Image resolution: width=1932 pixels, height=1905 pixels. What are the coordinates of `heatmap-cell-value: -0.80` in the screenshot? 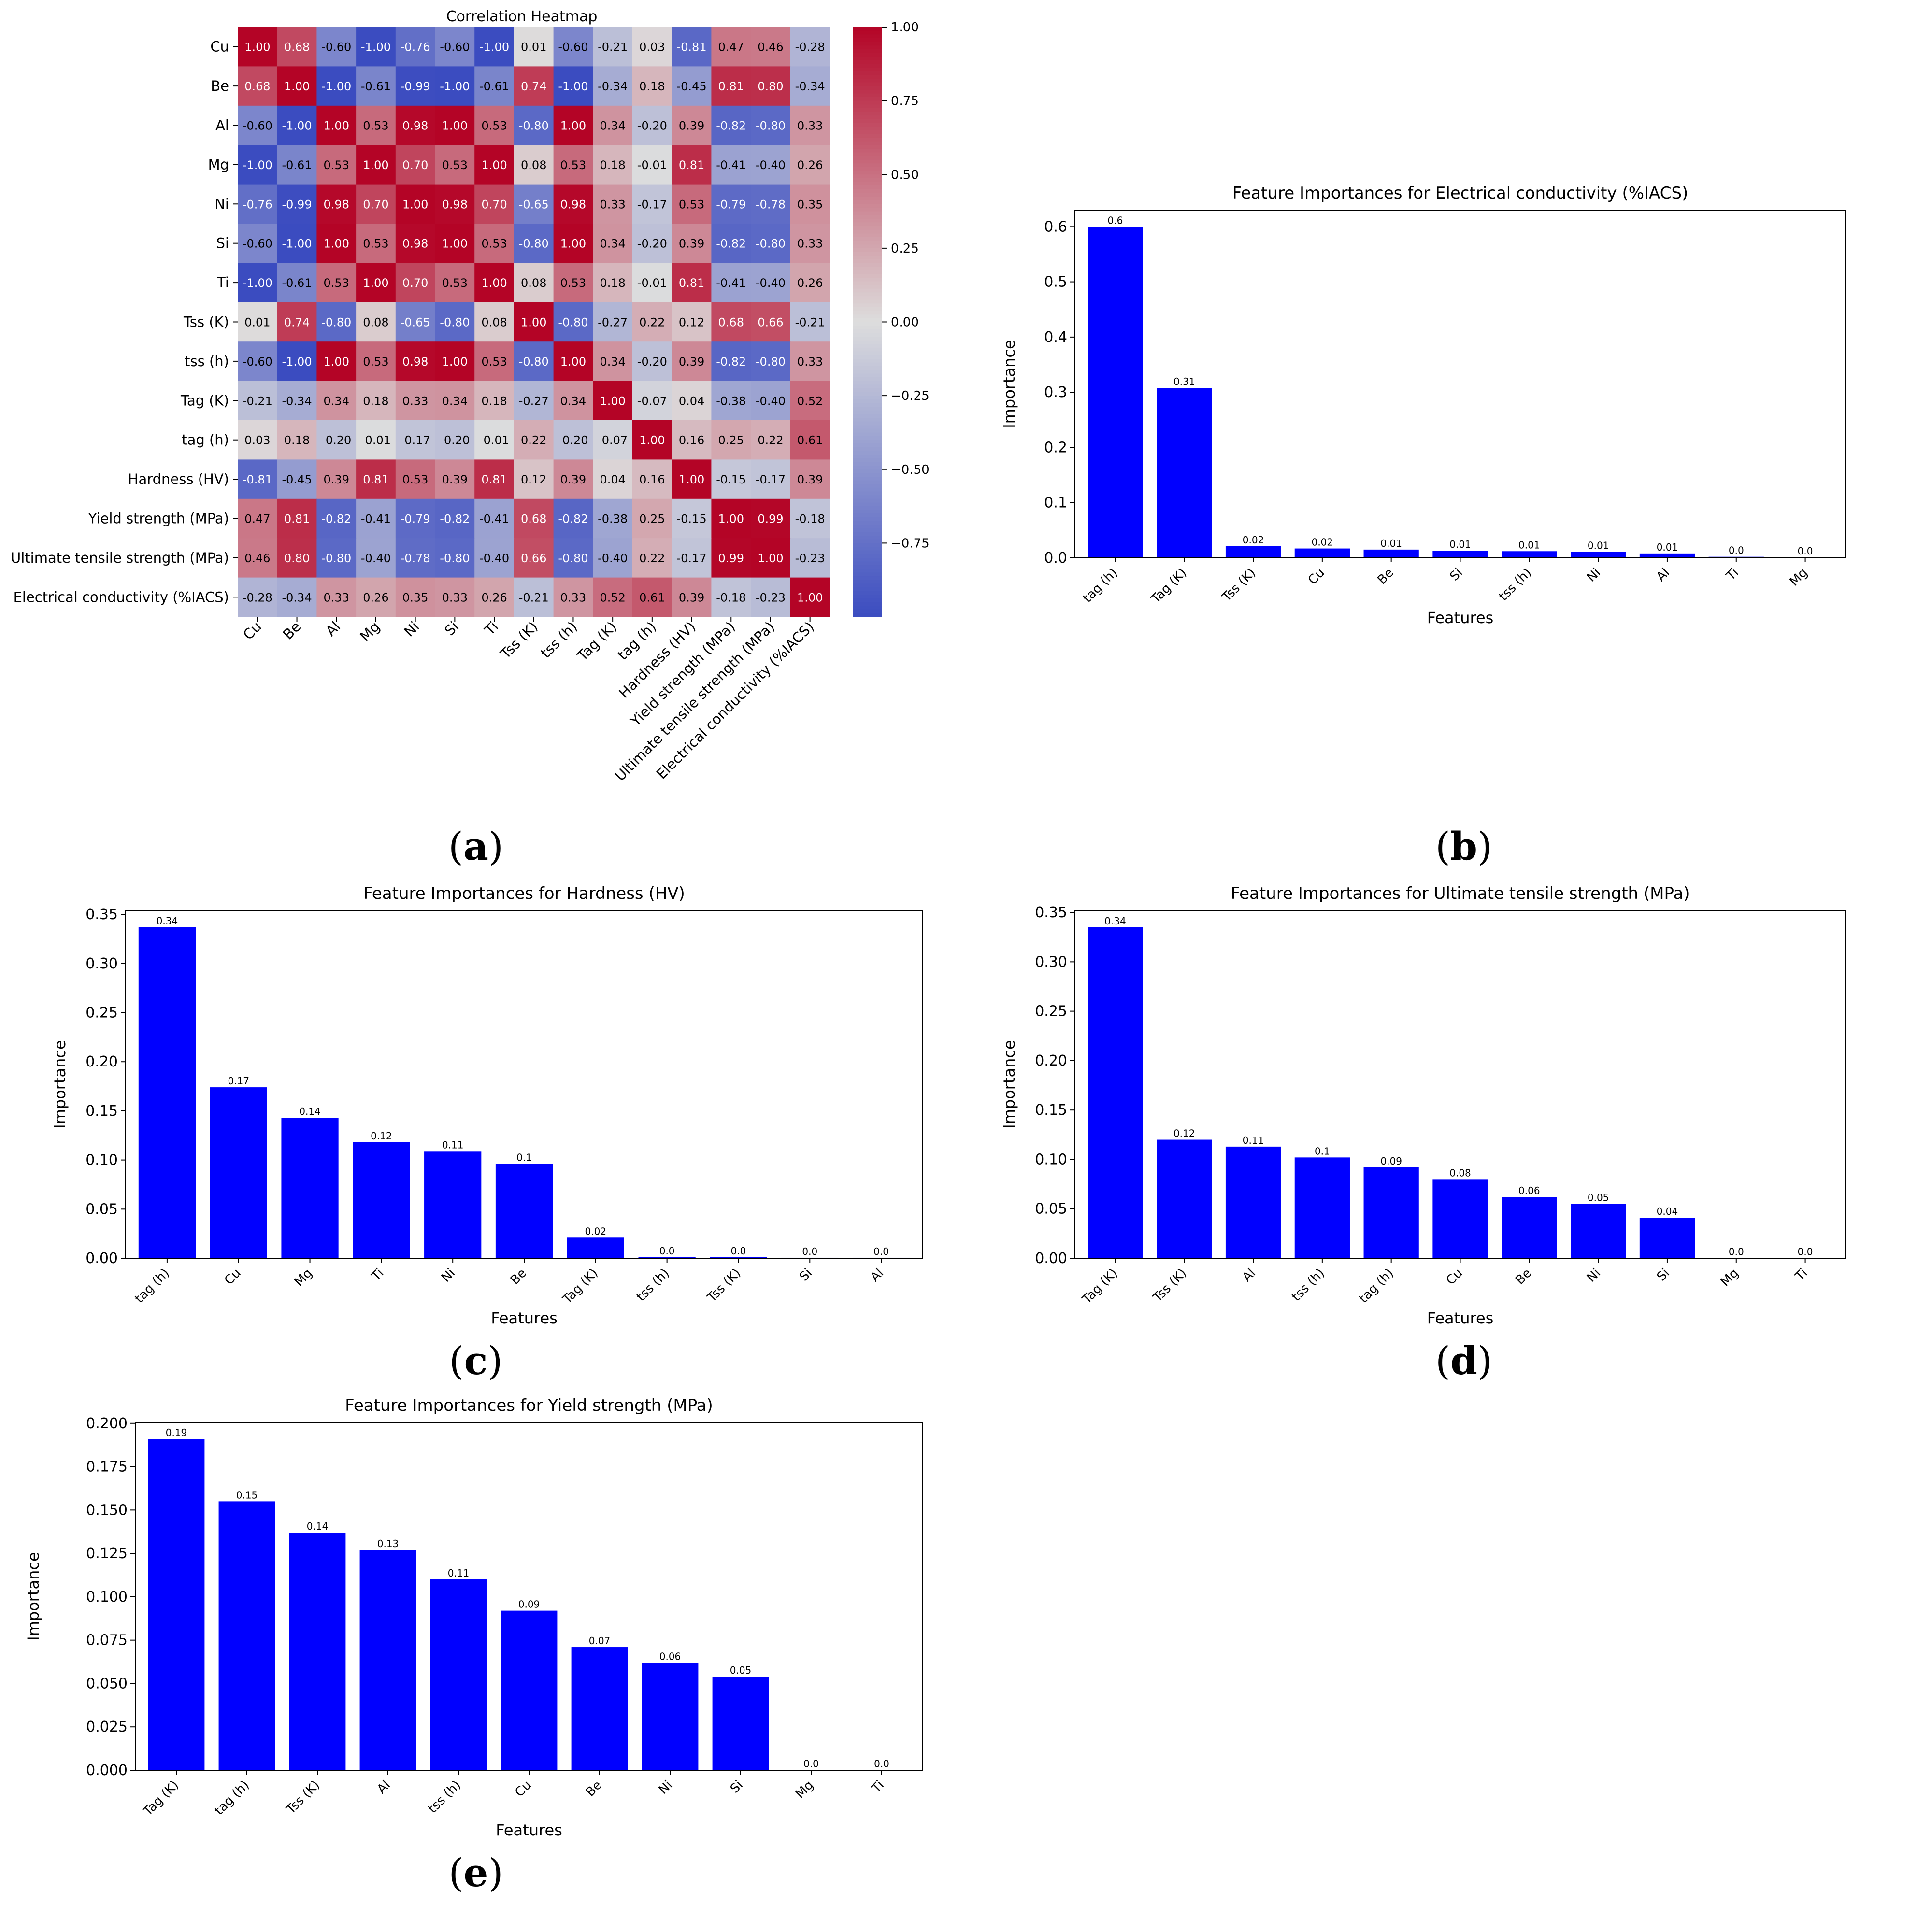 It's located at (573, 558).